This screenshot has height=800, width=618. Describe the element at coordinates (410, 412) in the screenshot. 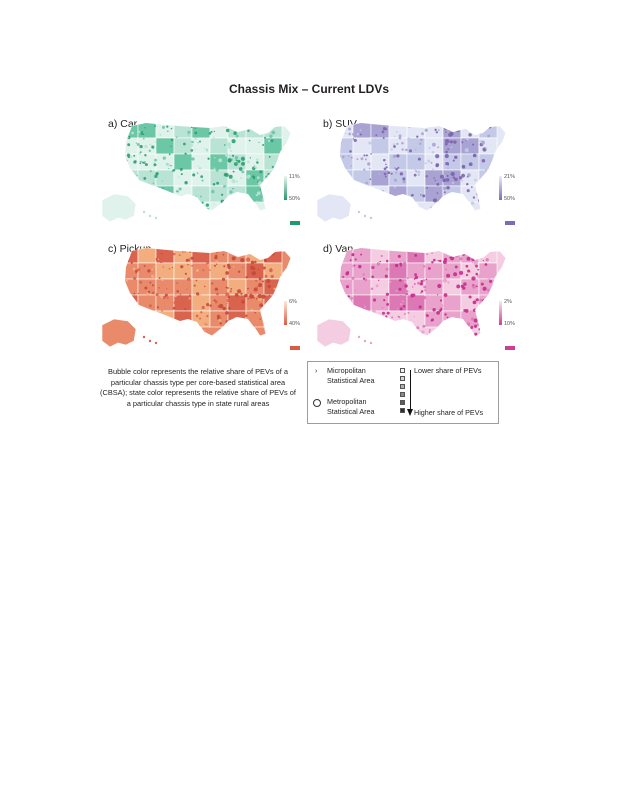

I see `arrow-head-icon` at that location.